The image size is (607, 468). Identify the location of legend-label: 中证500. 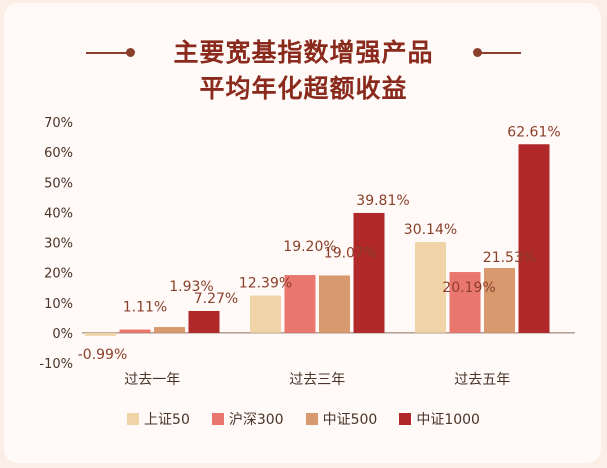
(350, 420).